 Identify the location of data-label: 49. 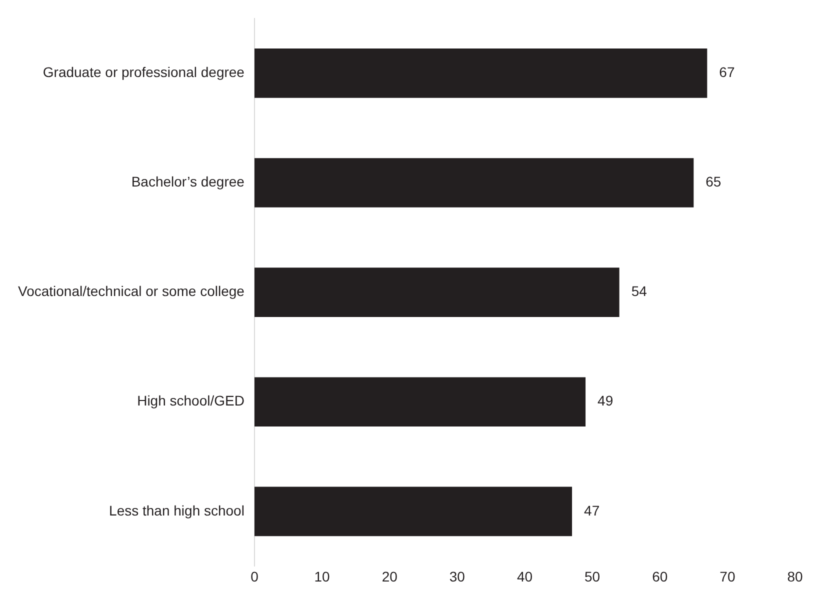
(606, 400).